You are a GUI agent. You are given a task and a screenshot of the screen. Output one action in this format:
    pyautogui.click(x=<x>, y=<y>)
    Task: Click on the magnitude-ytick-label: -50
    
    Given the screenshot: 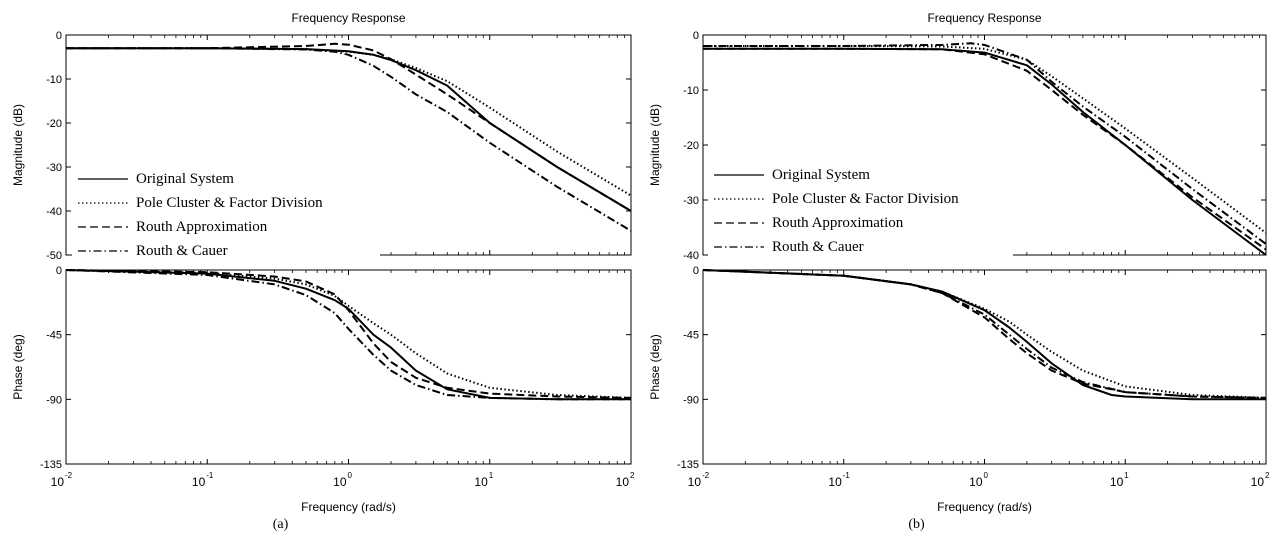 What is the action you would take?
    pyautogui.click(x=54, y=256)
    